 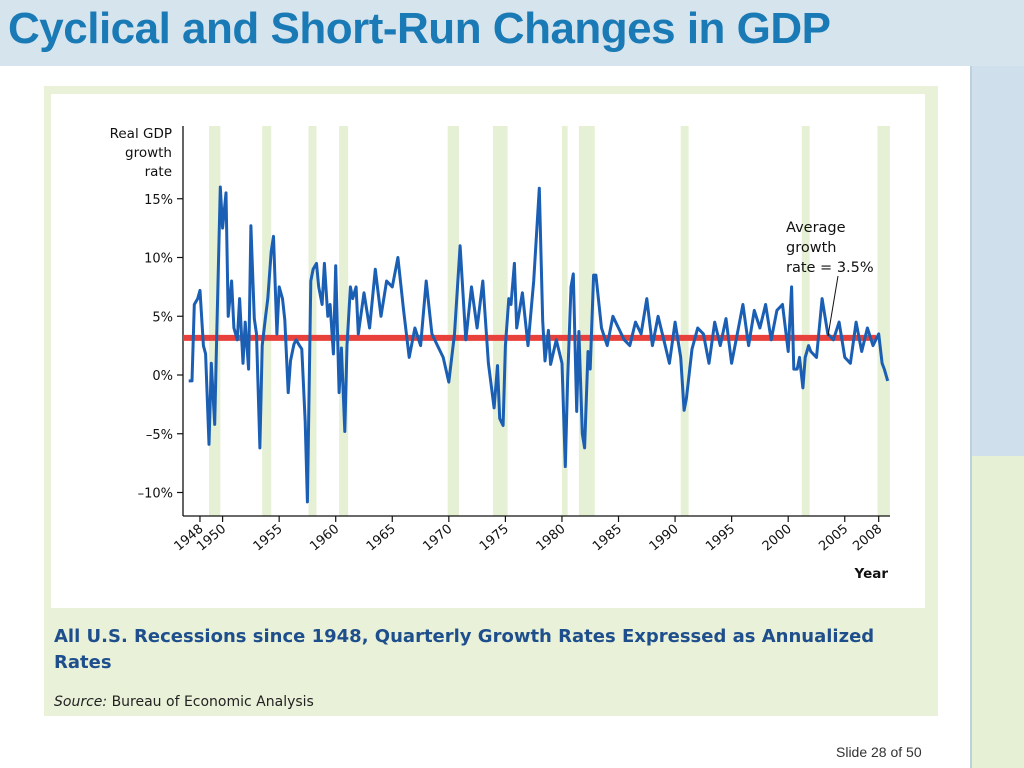 I want to click on x-tick-label: 2005, so click(x=833, y=538).